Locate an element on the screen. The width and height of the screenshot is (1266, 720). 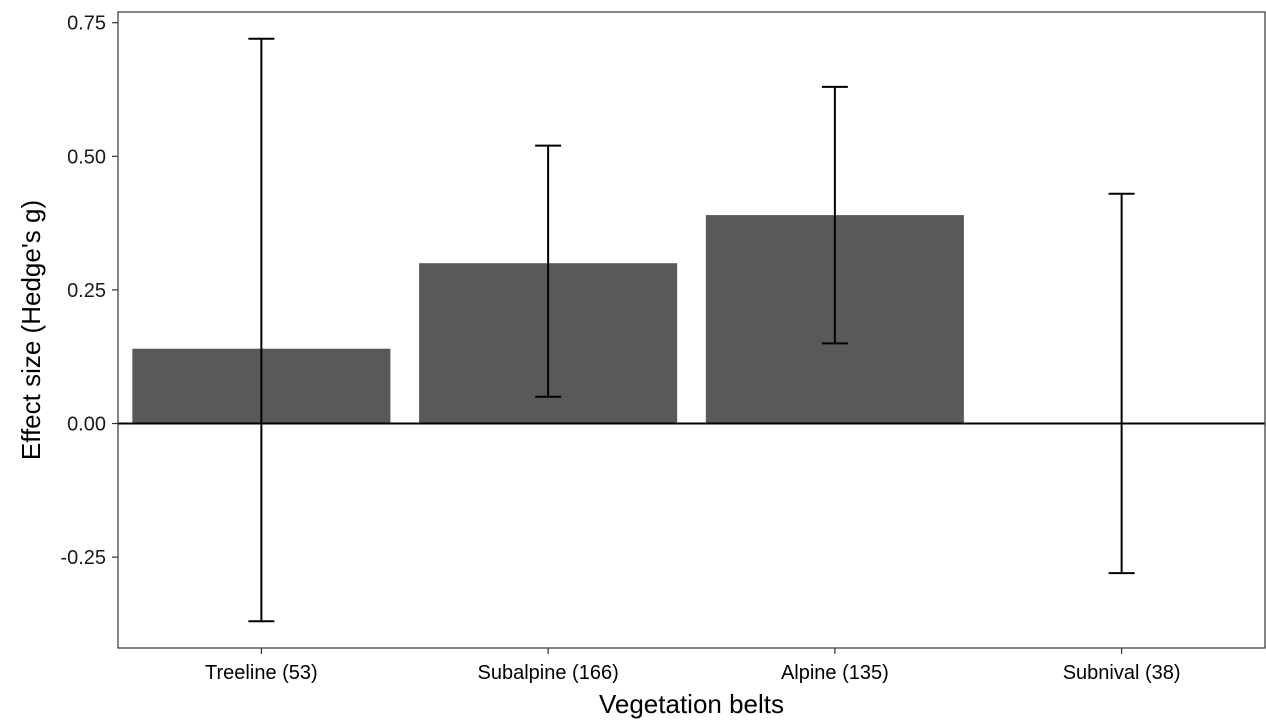
x-tick-label-alpine: Alpine (135) is located at coordinates (835, 673).